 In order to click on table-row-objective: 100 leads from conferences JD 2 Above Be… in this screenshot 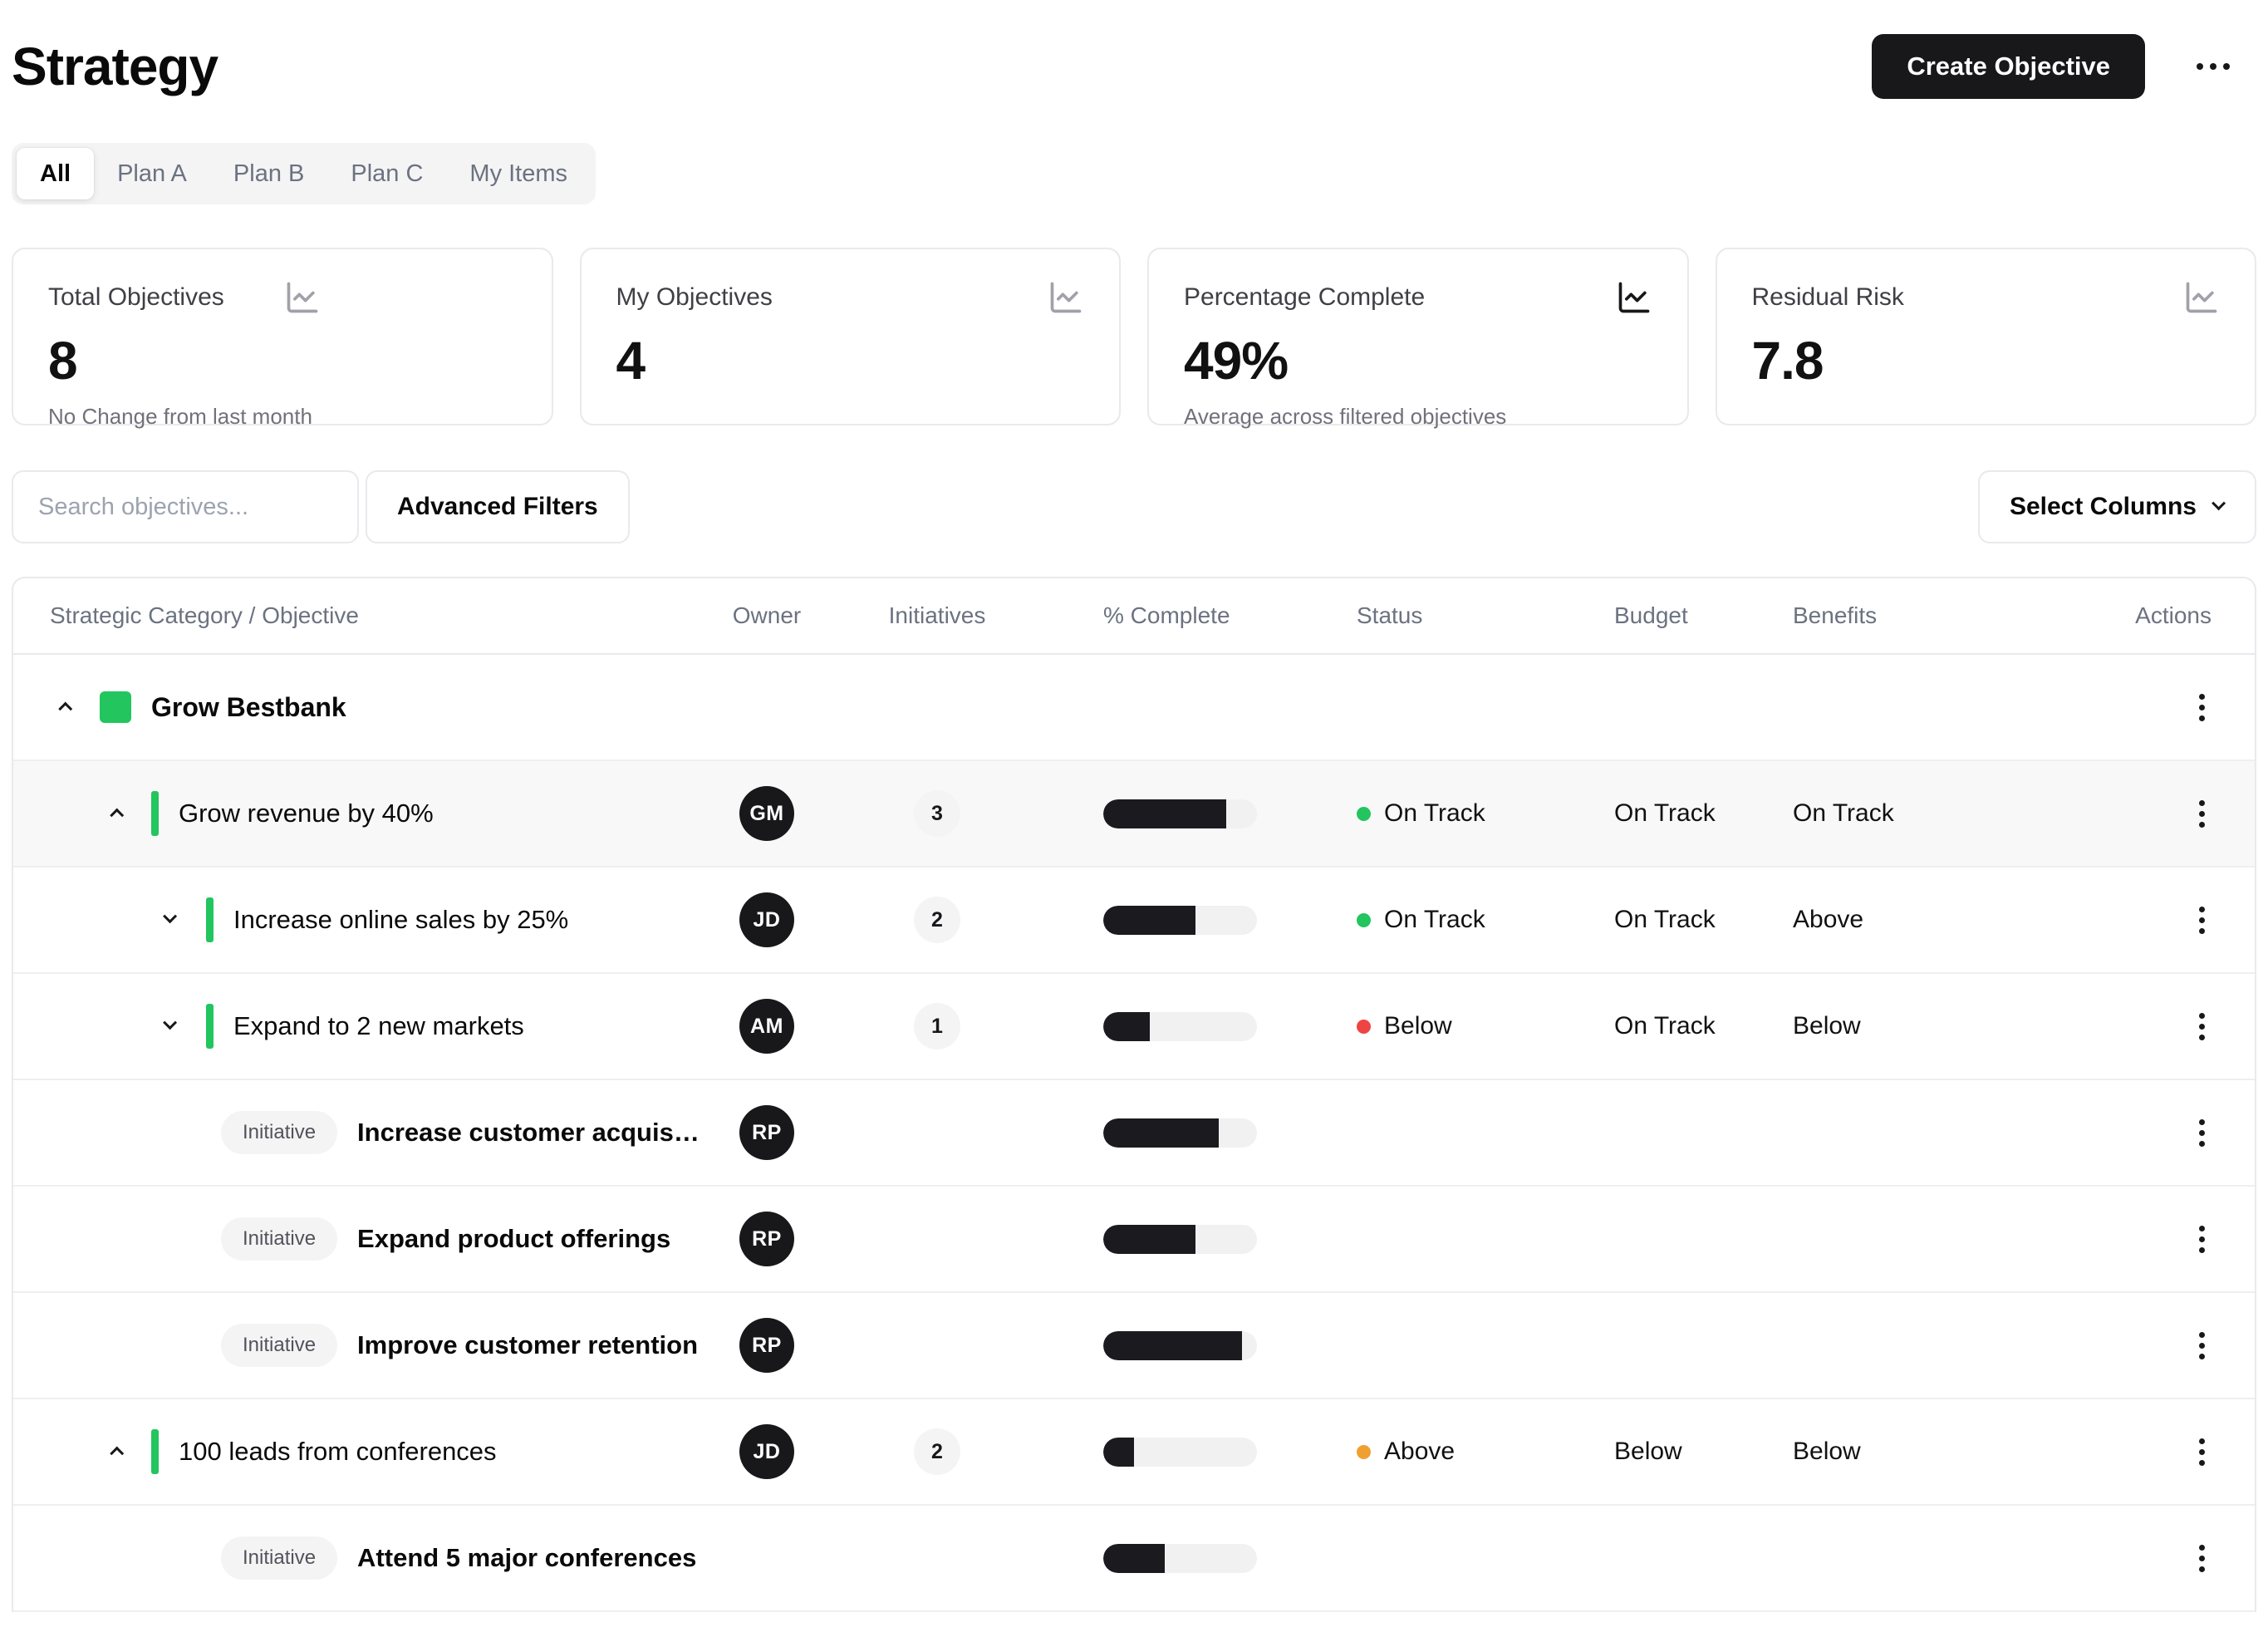, I will do `click(1134, 1452)`.